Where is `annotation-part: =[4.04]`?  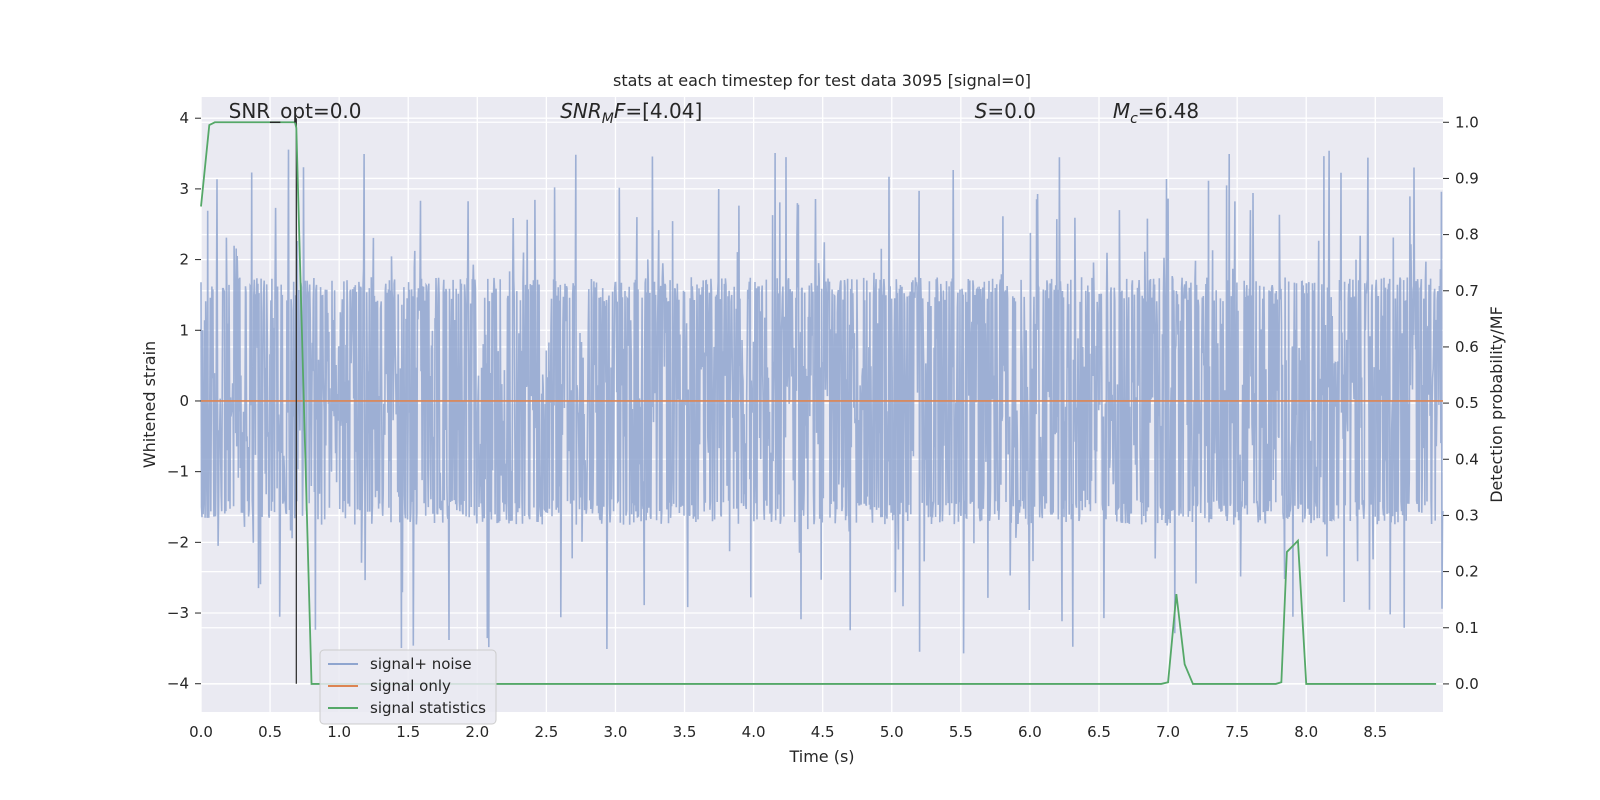 annotation-part: =[4.04] is located at coordinates (663, 111).